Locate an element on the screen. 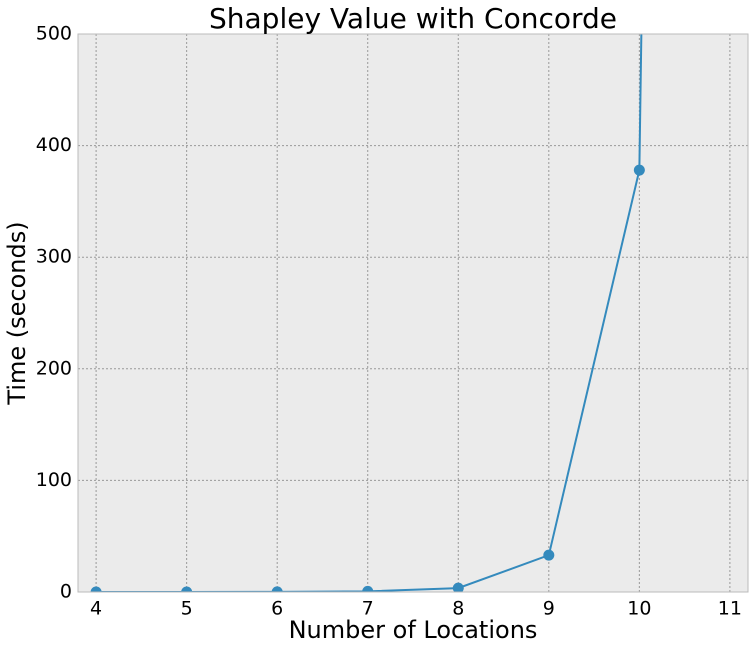 This screenshot has width=755, height=651. x-tick-label: 6 is located at coordinates (277, 609).